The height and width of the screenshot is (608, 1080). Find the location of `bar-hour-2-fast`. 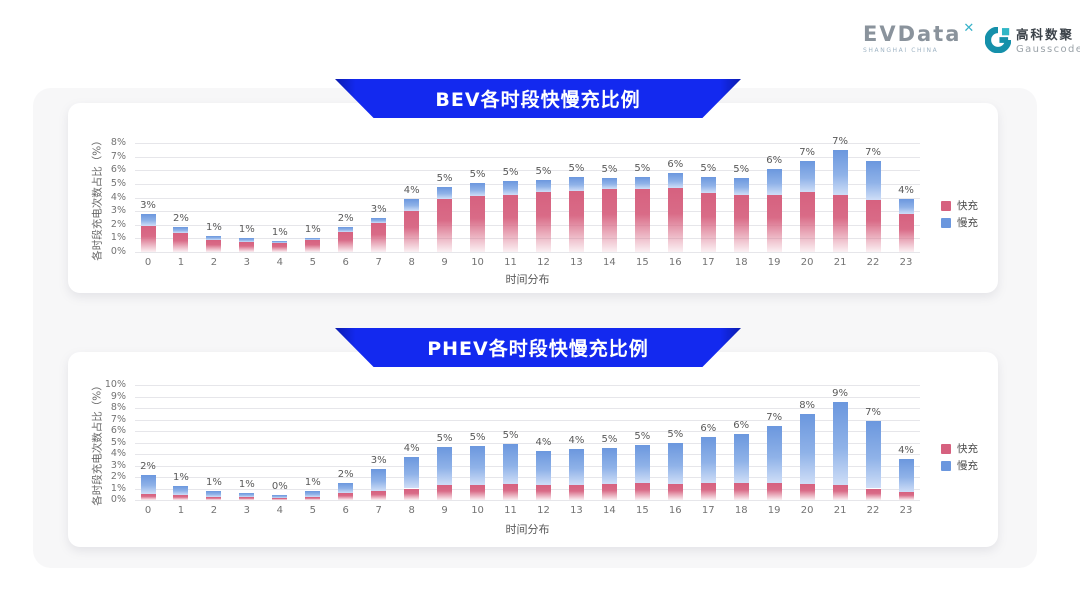

bar-hour-2-fast is located at coordinates (214, 498).